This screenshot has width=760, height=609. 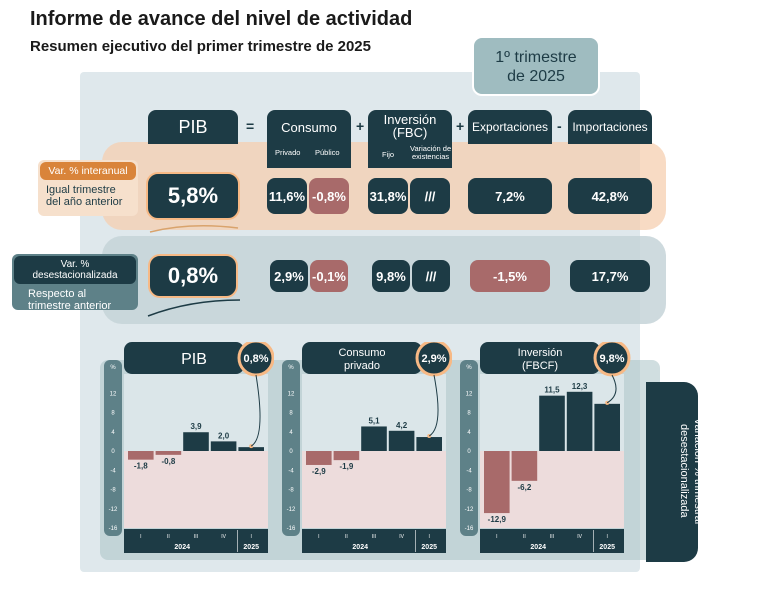 What do you see at coordinates (81, 190) in the screenshot?
I see `row1-desc-l1: Igual trimestre` at bounding box center [81, 190].